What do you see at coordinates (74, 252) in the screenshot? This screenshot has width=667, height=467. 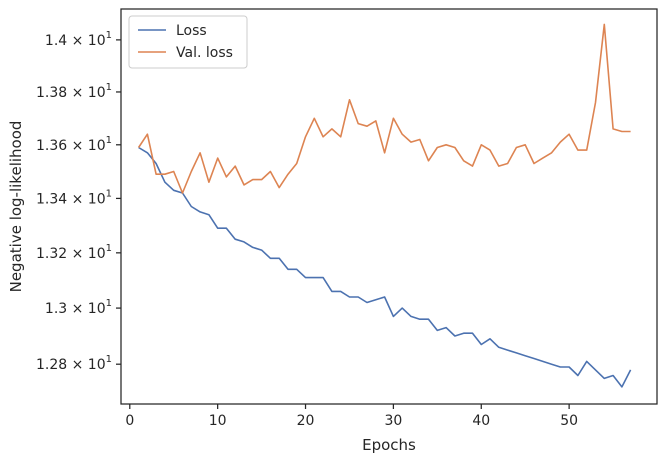 I see `y-tick-label: 1.32 × 10¹` at bounding box center [74, 252].